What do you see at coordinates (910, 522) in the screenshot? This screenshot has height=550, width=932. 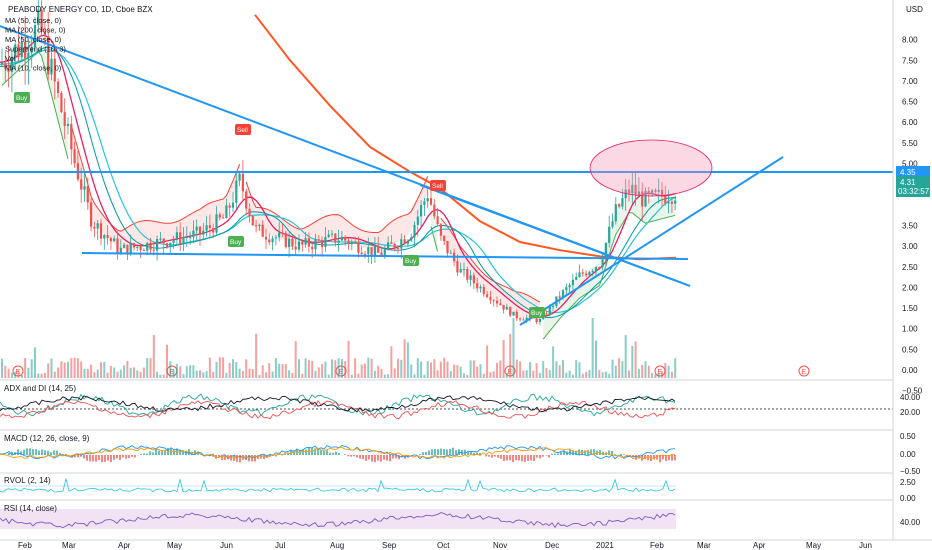 I see `rsi-axis-tick: 40.00` at bounding box center [910, 522].